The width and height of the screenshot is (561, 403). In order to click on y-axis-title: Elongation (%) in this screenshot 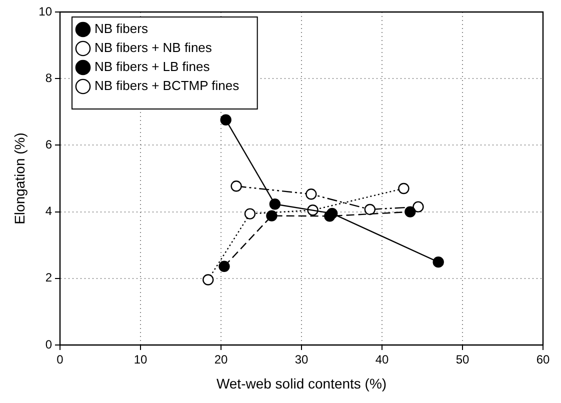, I will do `click(19, 178)`.